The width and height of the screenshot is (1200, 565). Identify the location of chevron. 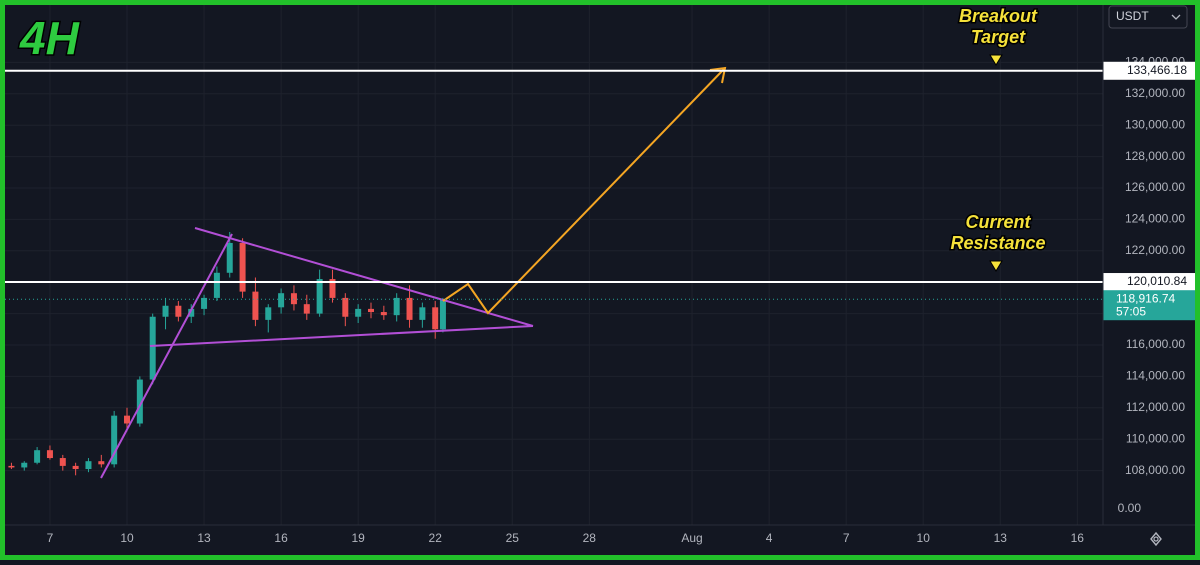
(1176, 17).